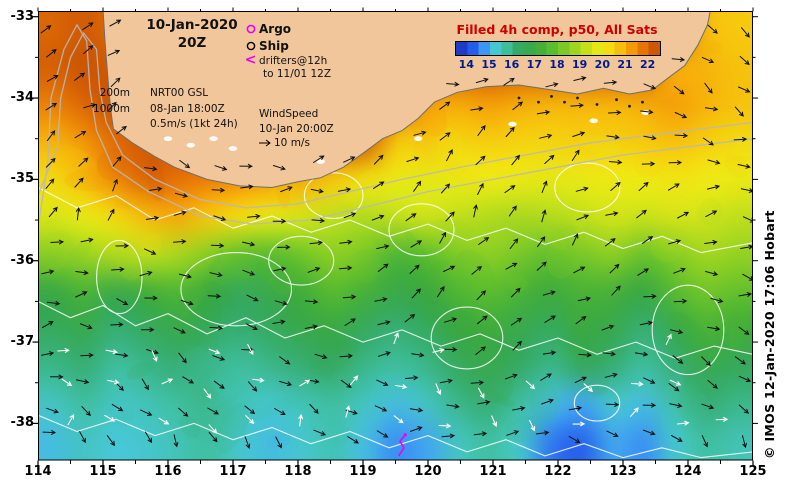  What do you see at coordinates (275, 28) in the screenshot?
I see `legend-argo-label: Argo` at bounding box center [275, 28].